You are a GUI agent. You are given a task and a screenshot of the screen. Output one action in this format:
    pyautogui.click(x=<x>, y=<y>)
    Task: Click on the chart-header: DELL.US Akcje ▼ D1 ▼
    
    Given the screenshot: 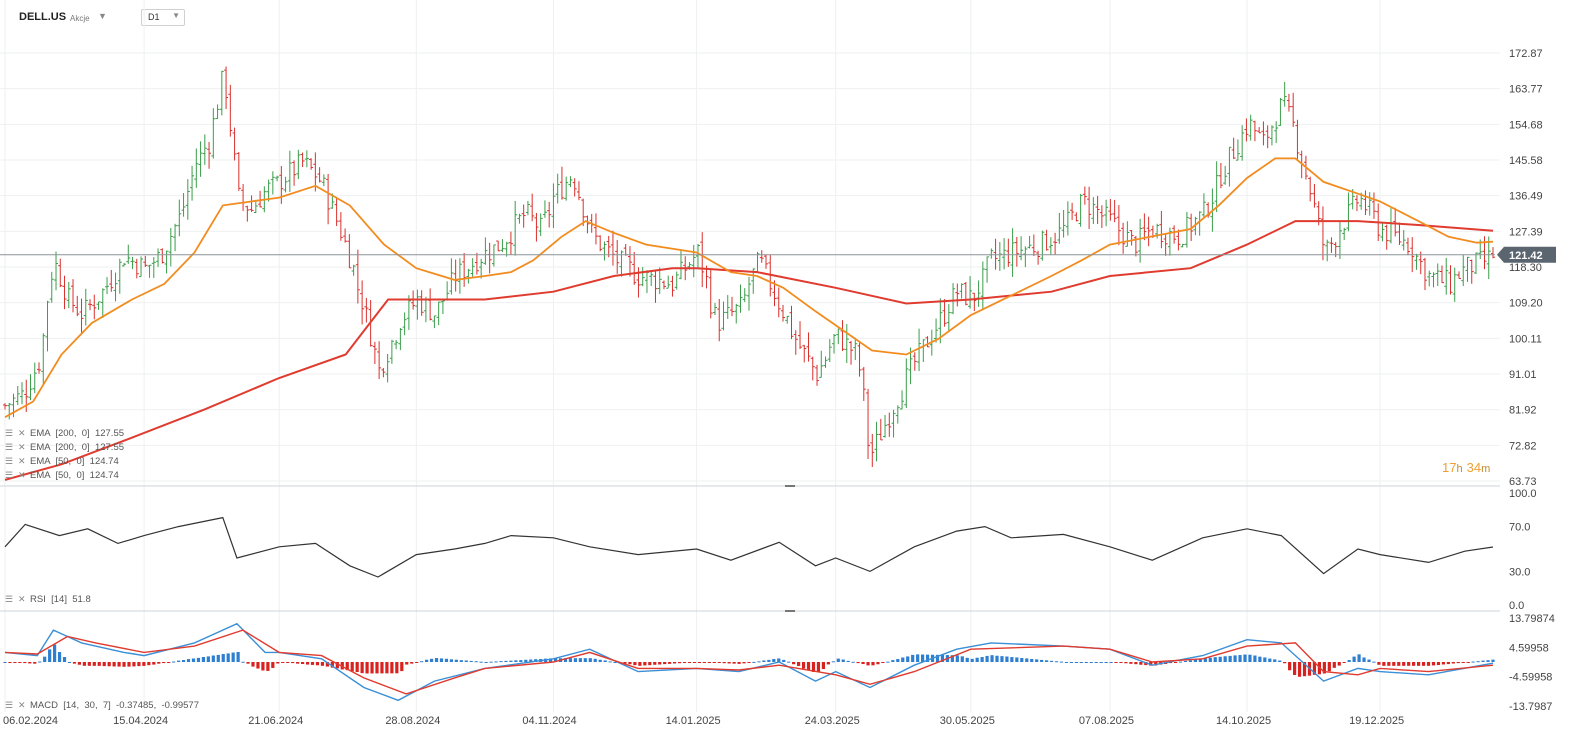 What is the action you would take?
    pyautogui.click(x=150, y=17)
    